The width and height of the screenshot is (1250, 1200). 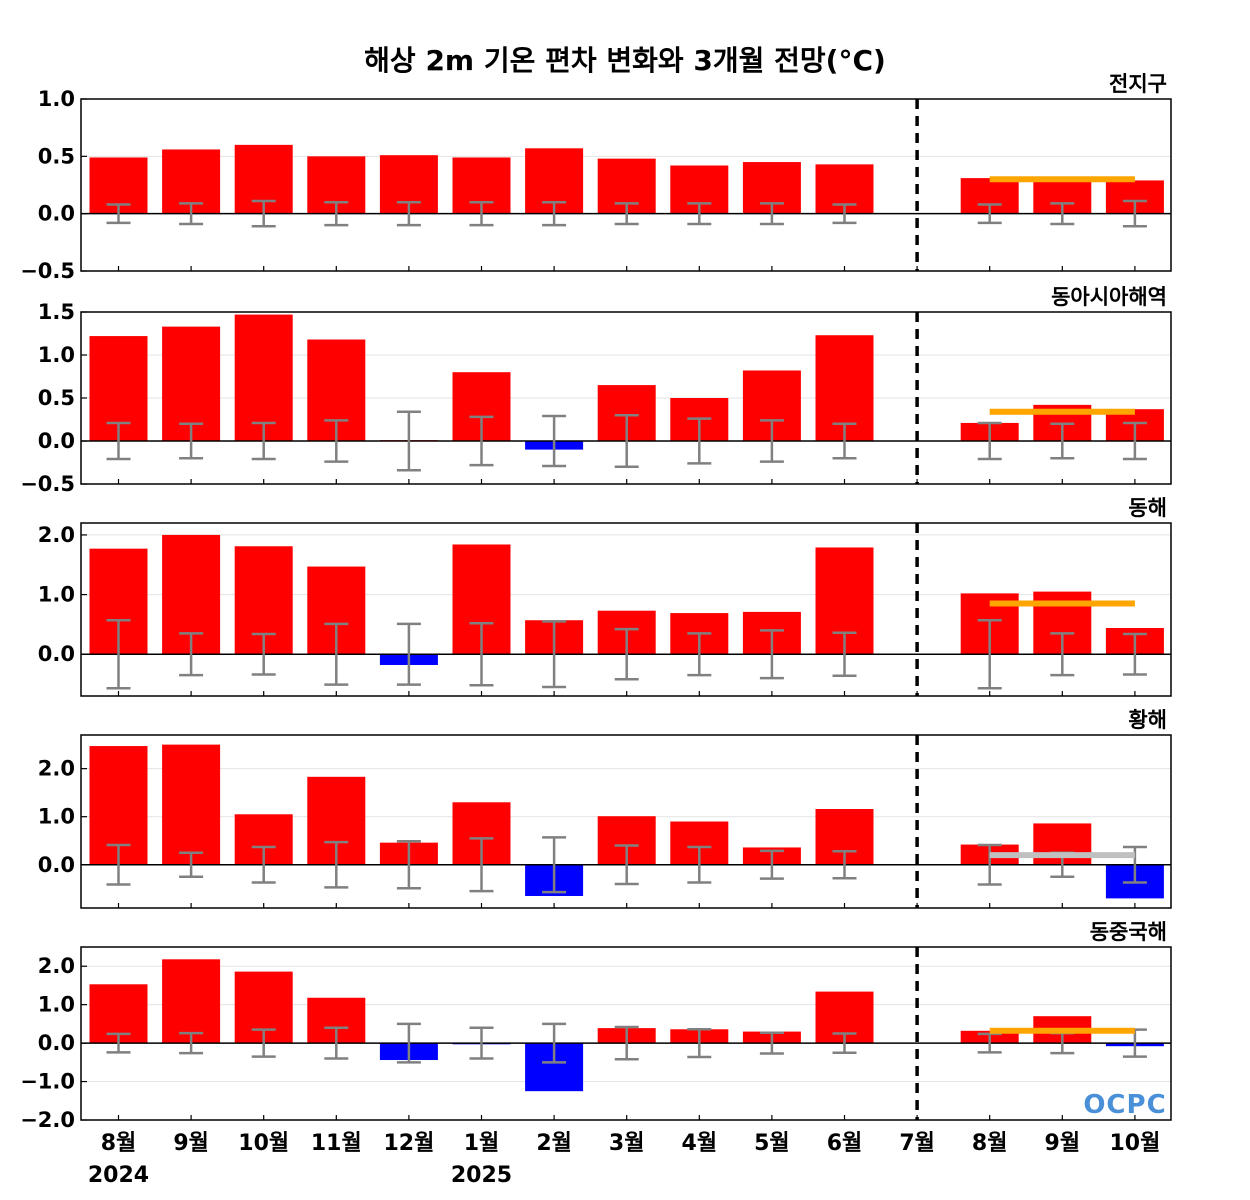 What do you see at coordinates (47, 1120) in the screenshot?
I see `y-tick-label: −2.0` at bounding box center [47, 1120].